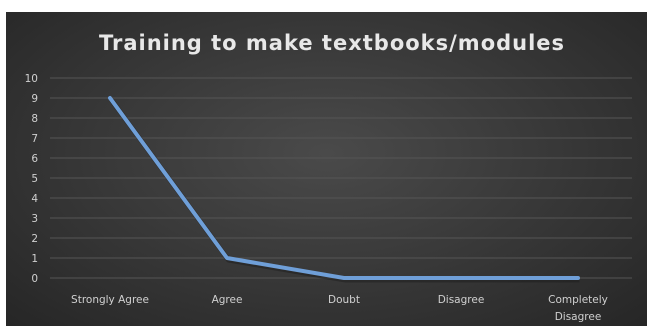 This screenshot has height=329, width=660. Describe the element at coordinates (34, 239) in the screenshot. I see `y-tick-label: 2` at that location.